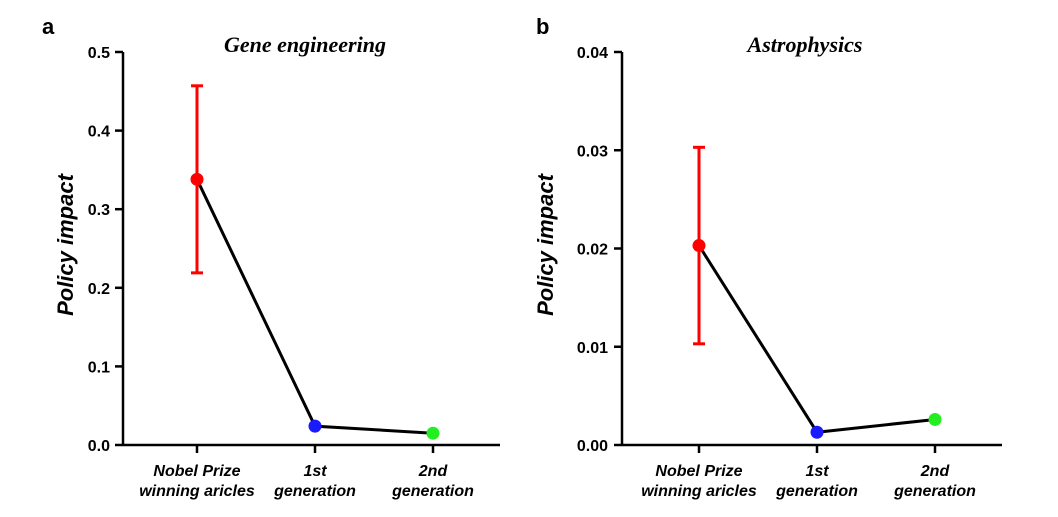  Describe the element at coordinates (592, 250) in the screenshot. I see `y-tick-label: 0.02` at that location.